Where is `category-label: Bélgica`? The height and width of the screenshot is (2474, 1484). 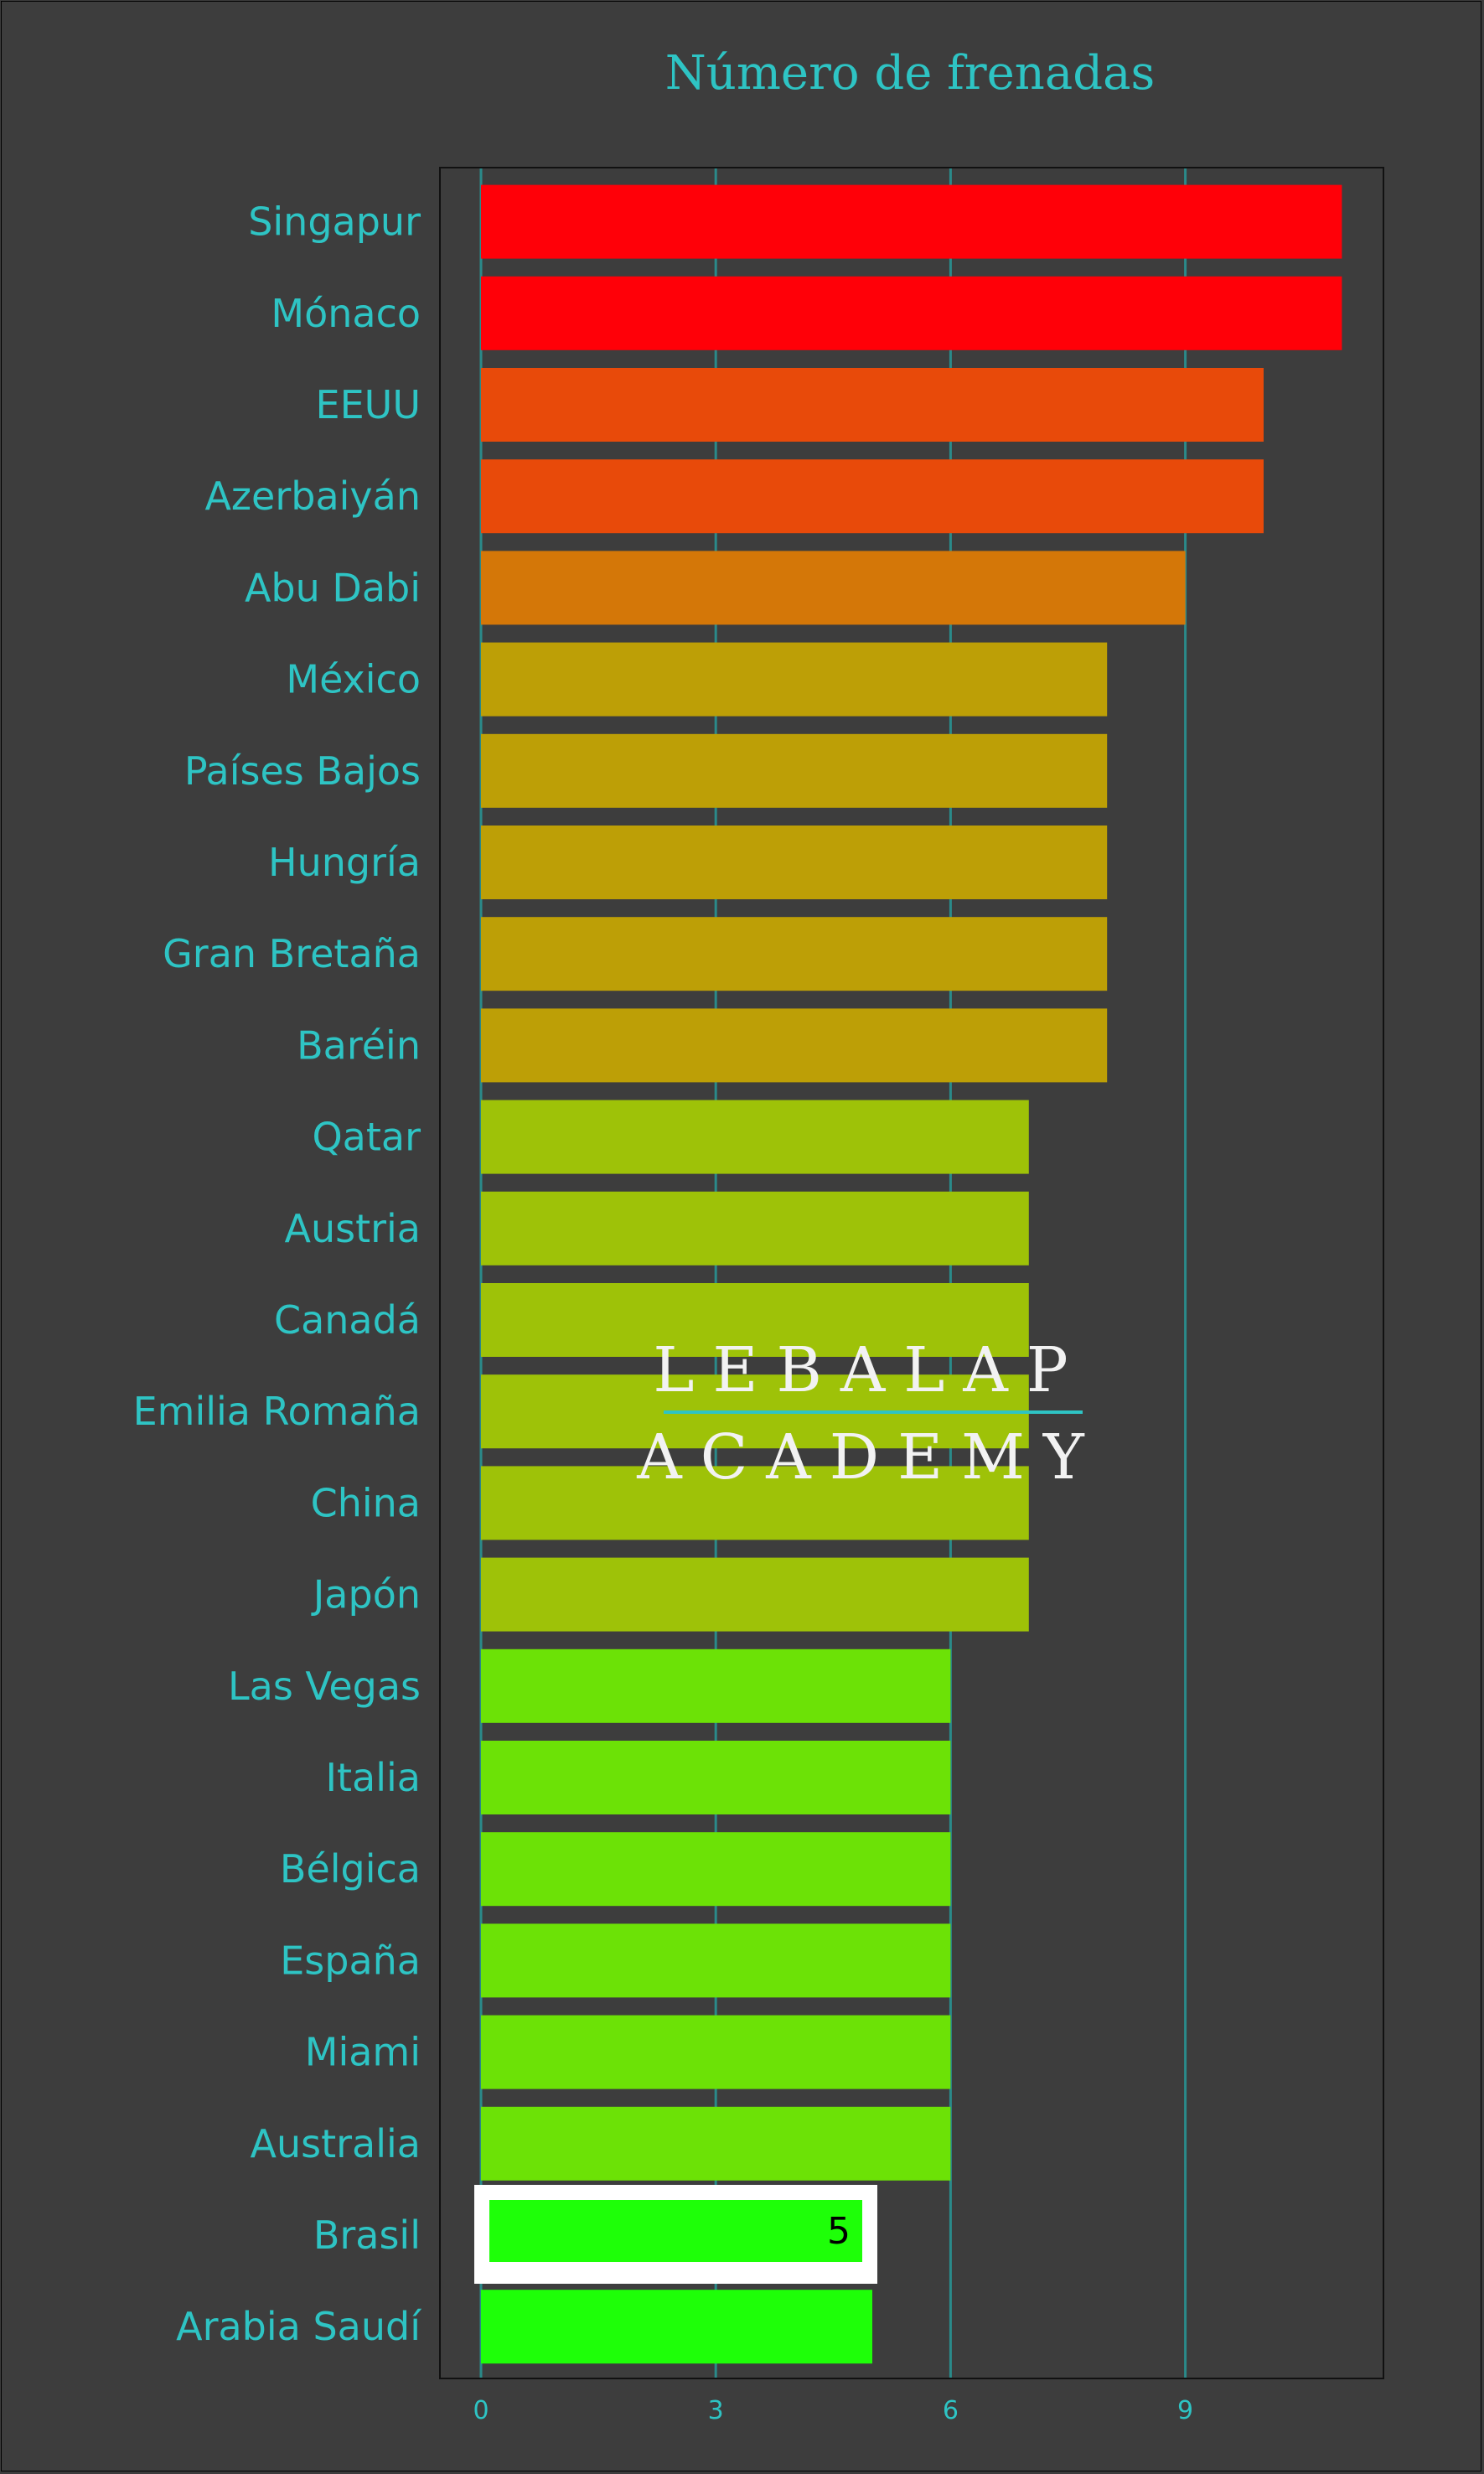
category-label: Bélgica is located at coordinates (350, 1869).